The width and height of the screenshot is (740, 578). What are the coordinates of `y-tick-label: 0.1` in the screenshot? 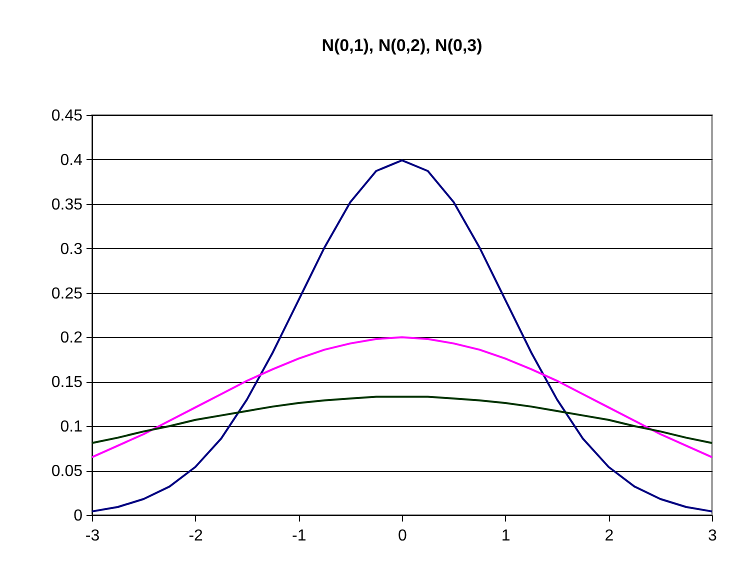 It's located at (71, 427).